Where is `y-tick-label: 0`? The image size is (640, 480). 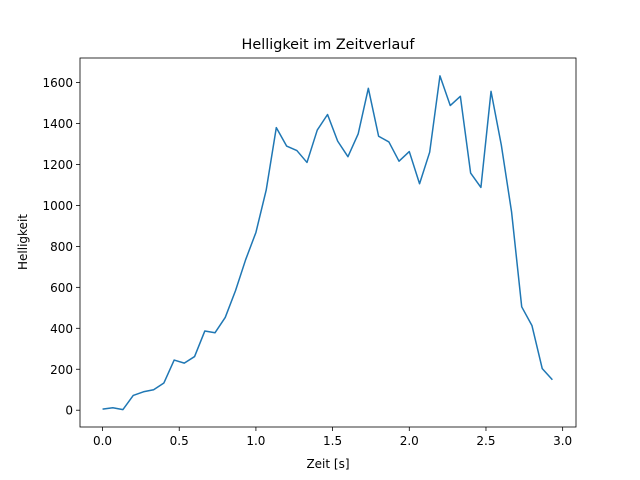 y-tick-label: 0 is located at coordinates (69, 411).